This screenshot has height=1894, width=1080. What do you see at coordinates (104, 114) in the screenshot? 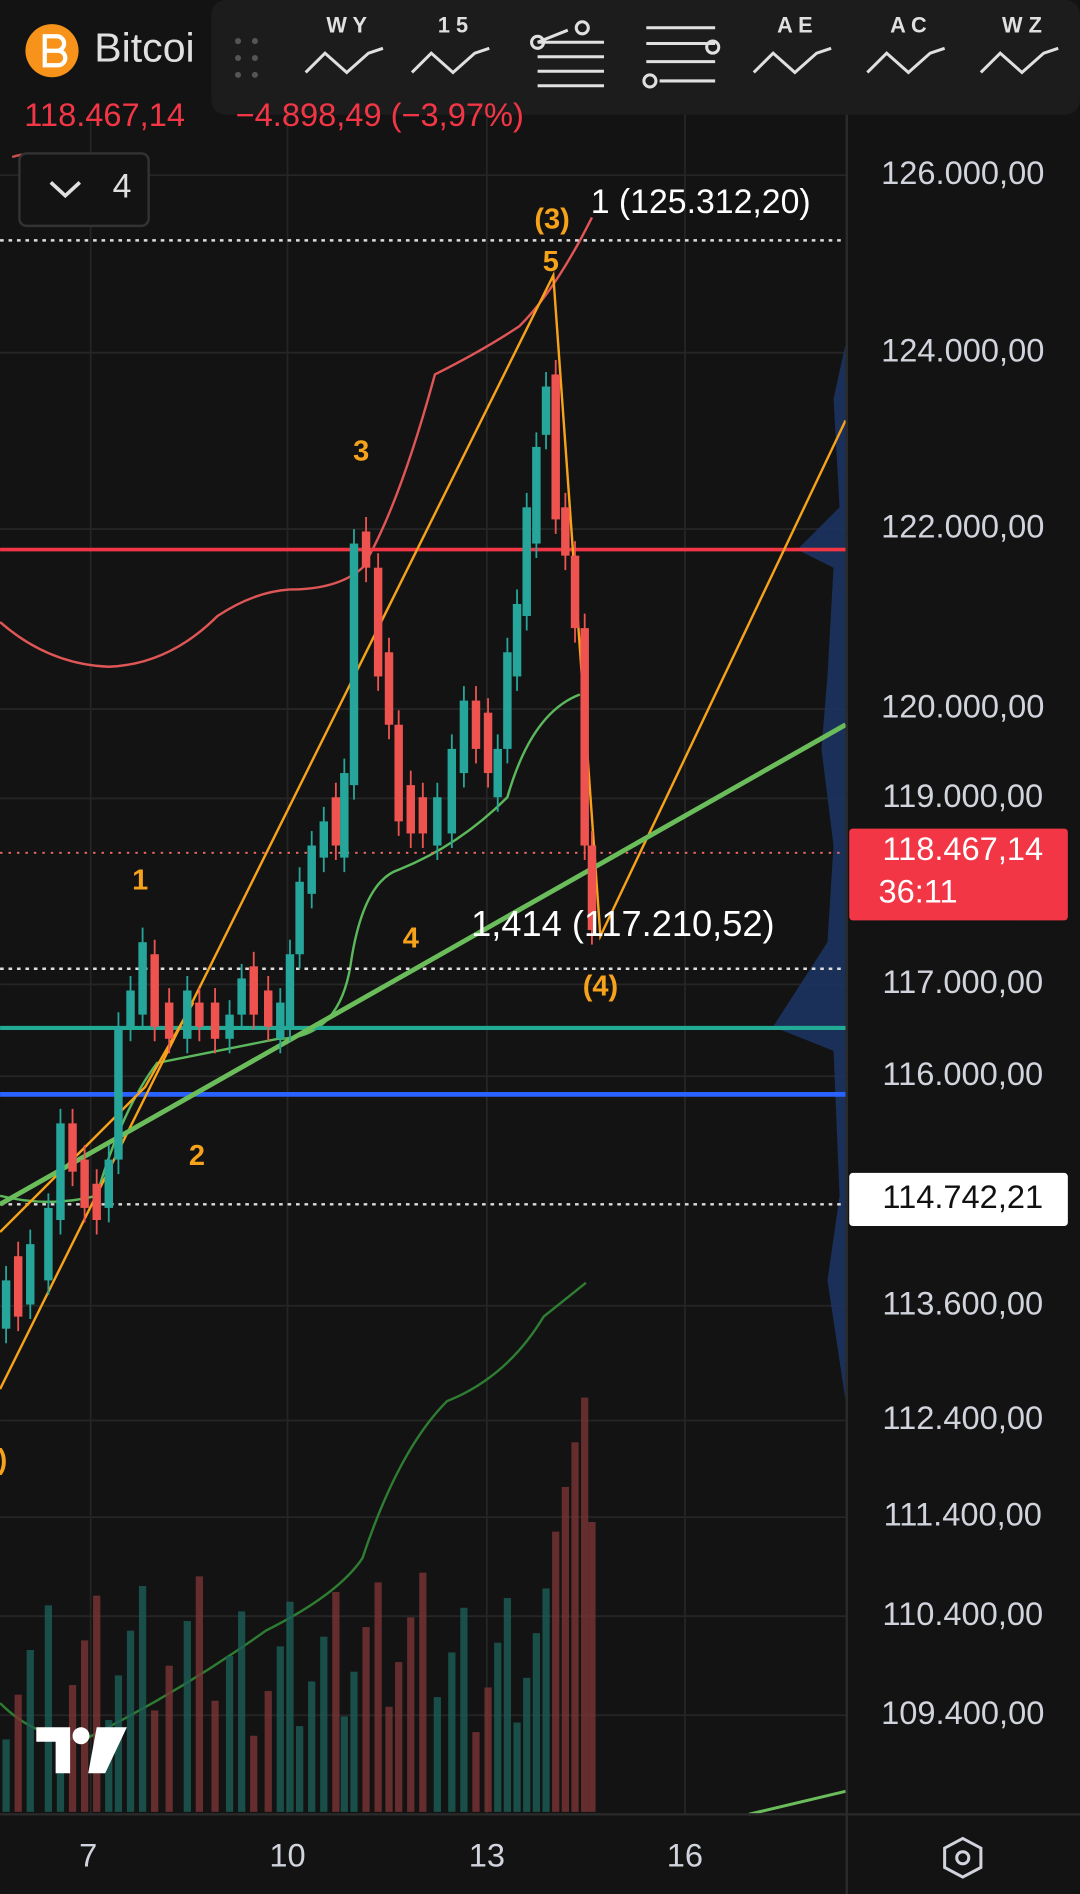
I see `last-price: 118.467,14` at bounding box center [104, 114].